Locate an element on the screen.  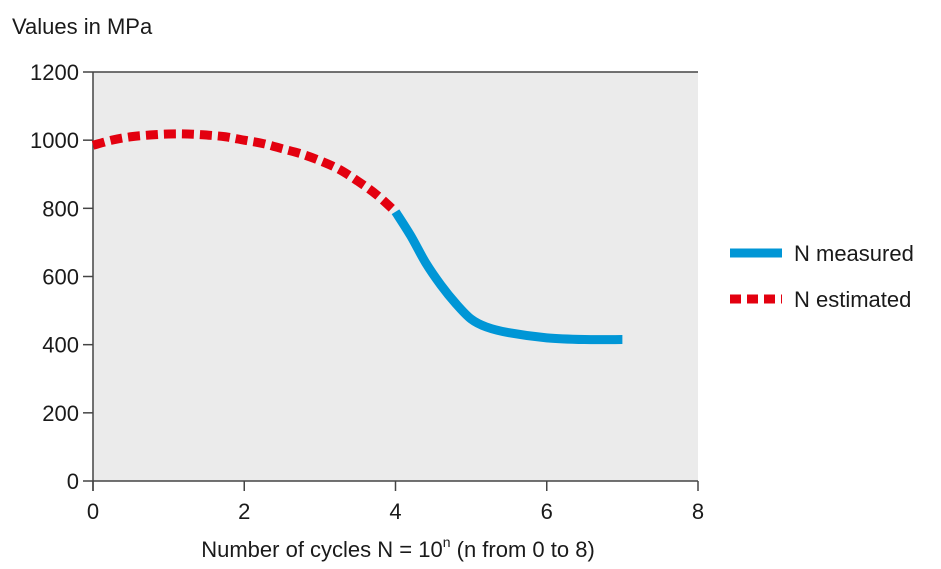
x-tick-label: 2 is located at coordinates (244, 511).